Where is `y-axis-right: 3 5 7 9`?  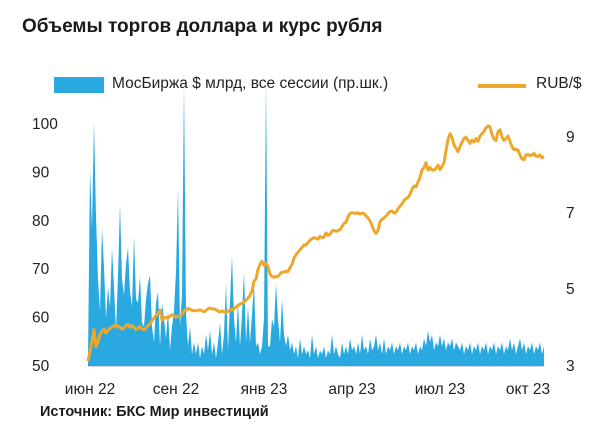
y-axis-right: 3 5 7 9 is located at coordinates (570, 252).